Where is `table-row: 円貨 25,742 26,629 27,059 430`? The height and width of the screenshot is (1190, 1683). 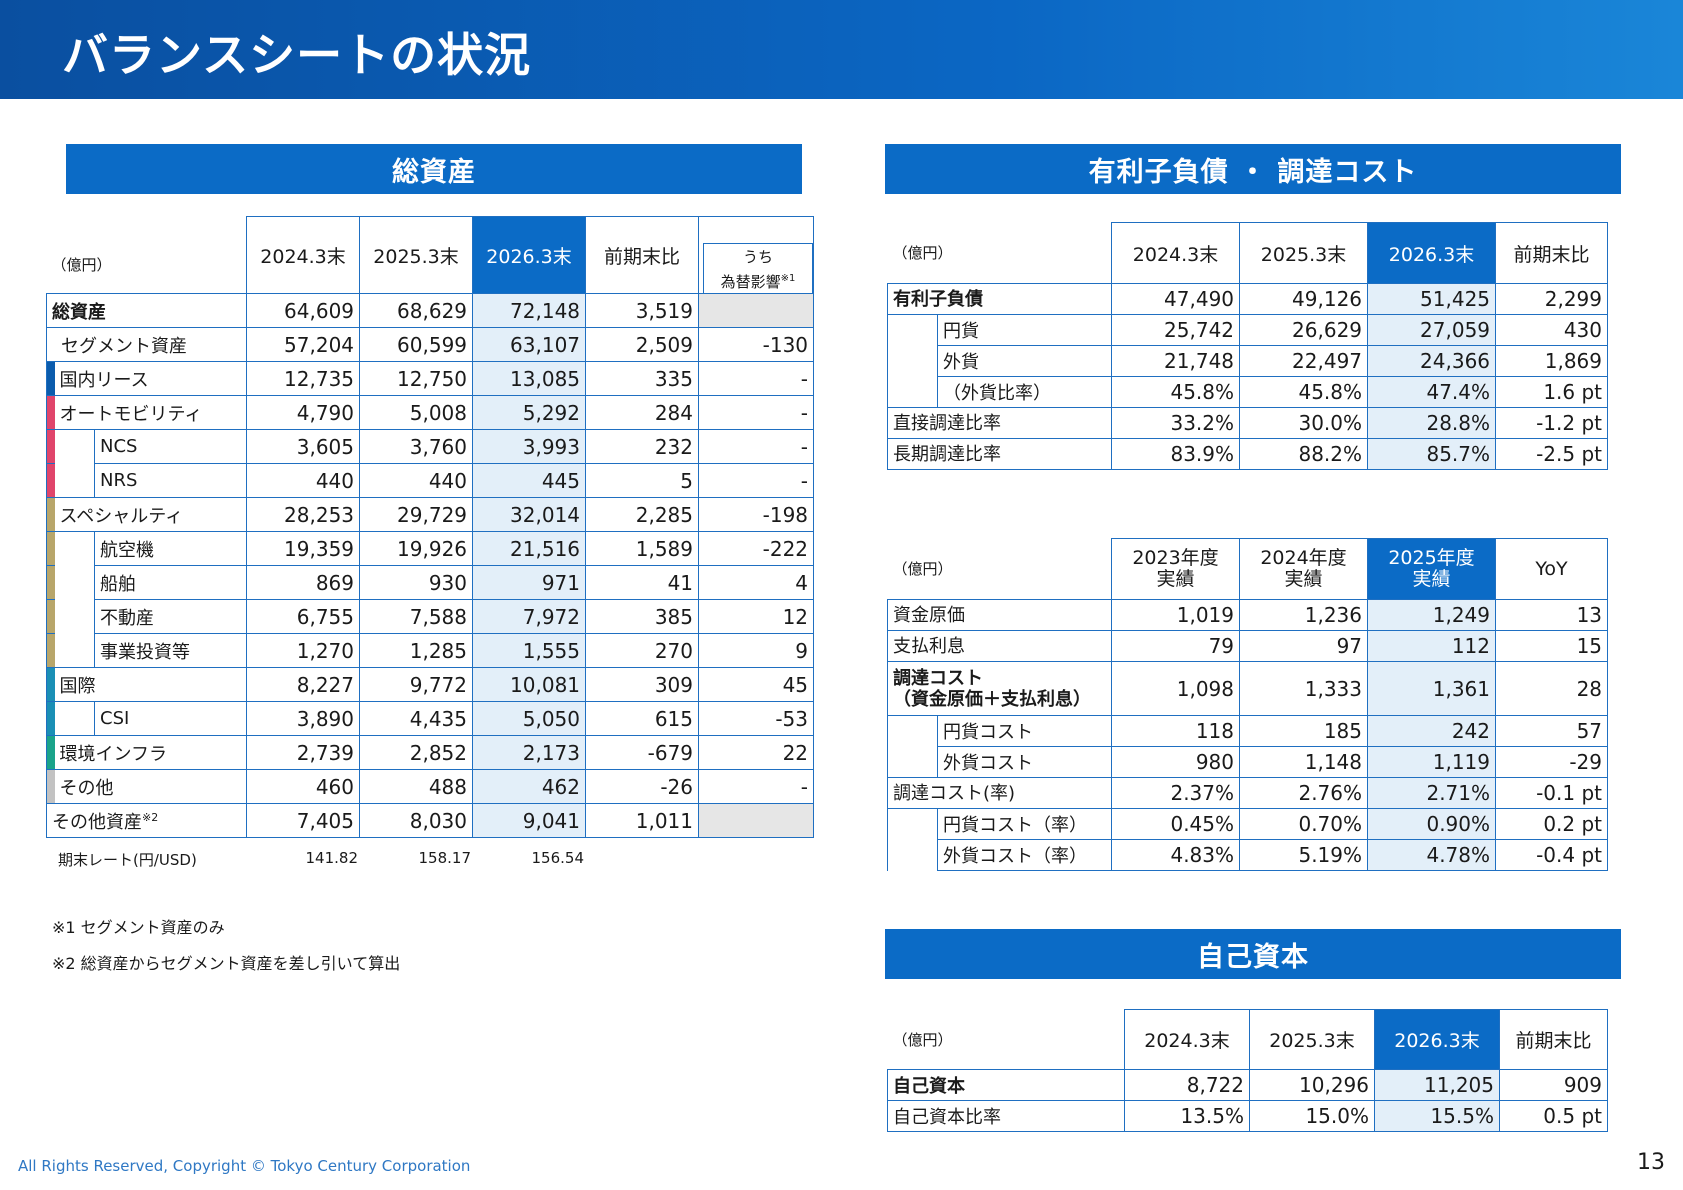
table-row: 円貨 25,742 26,629 27,059 430 is located at coordinates (1248, 330).